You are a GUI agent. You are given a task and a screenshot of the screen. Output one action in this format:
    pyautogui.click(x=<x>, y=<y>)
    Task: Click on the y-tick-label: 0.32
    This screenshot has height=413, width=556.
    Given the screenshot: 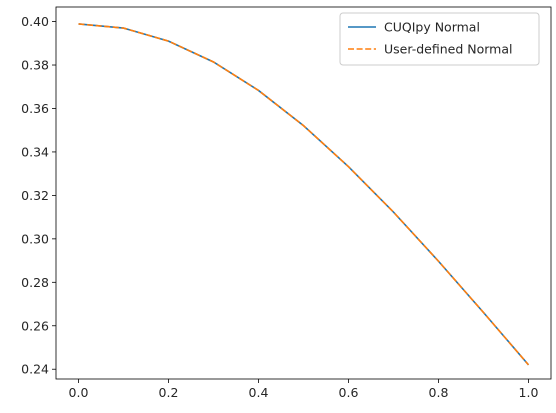 What is the action you would take?
    pyautogui.click(x=35, y=195)
    